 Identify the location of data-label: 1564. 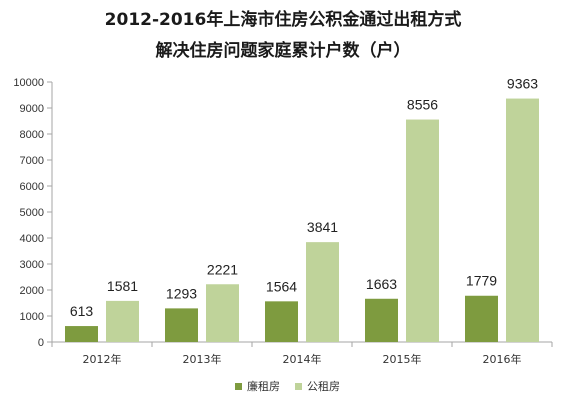
(281, 286).